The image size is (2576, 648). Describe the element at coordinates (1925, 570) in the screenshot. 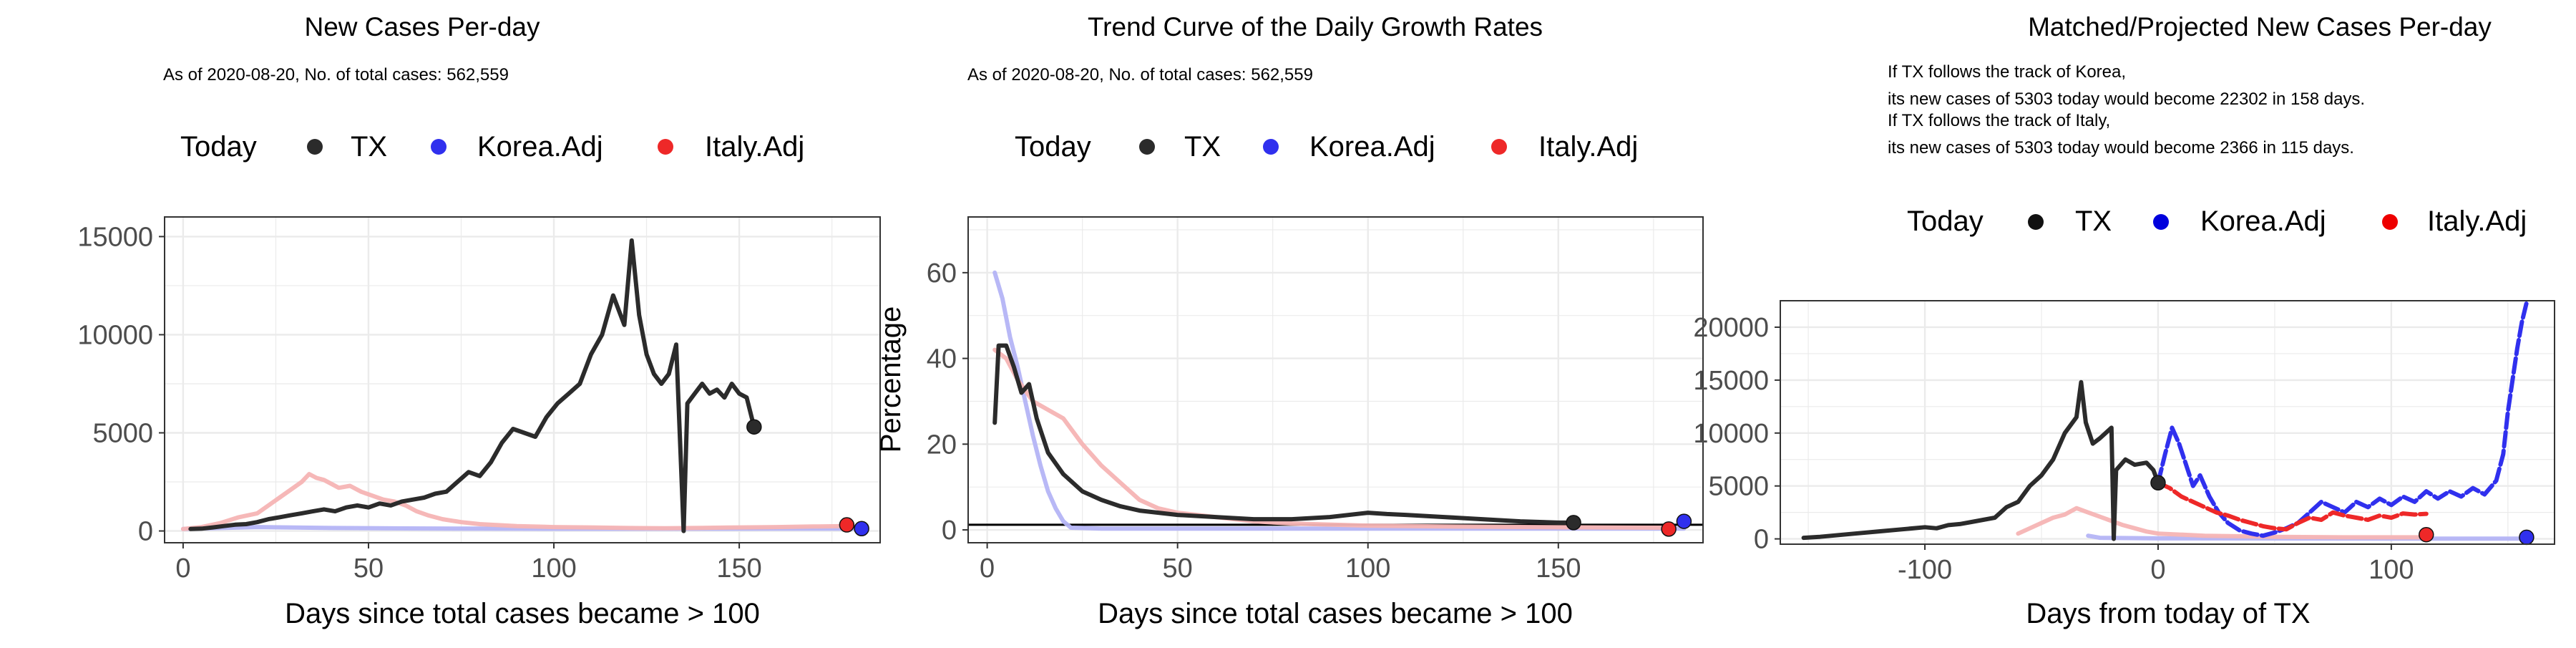

I see `x-tick-label: -100` at that location.